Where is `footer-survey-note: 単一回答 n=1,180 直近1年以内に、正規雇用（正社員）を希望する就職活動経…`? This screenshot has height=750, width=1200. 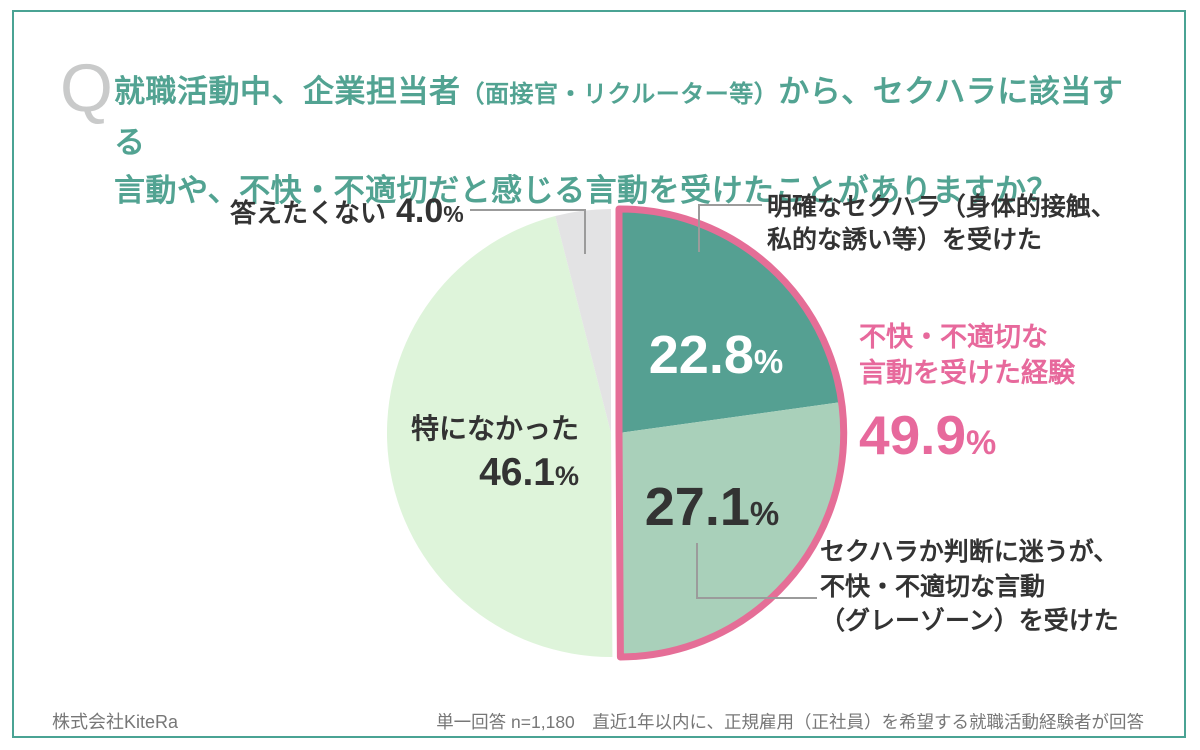
footer-survey-note: 単一回答 n=1,180 直近1年以内に、正規雇用（正社員）を希望する就職活動経… is located at coordinates (790, 722).